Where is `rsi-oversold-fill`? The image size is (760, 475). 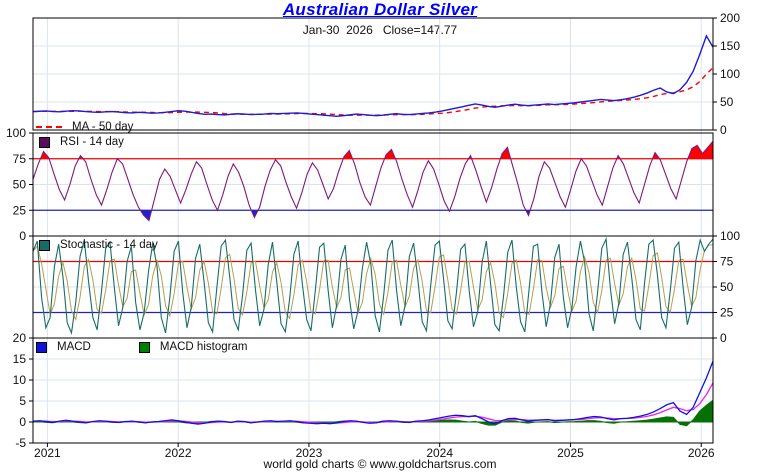
rsi-oversold-fill is located at coordinates (335, 215).